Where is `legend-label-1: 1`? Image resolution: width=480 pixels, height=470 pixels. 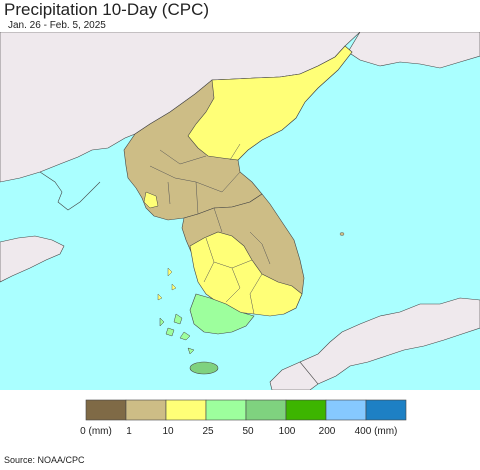
legend-label-1: 1 is located at coordinates (129, 431).